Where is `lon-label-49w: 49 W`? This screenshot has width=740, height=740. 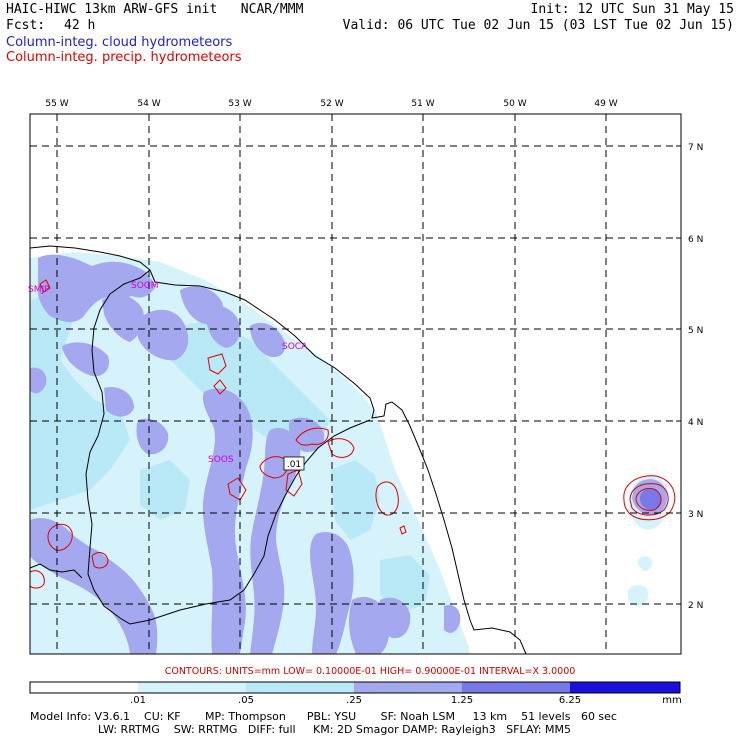 lon-label-49w: 49 W is located at coordinates (605, 104).